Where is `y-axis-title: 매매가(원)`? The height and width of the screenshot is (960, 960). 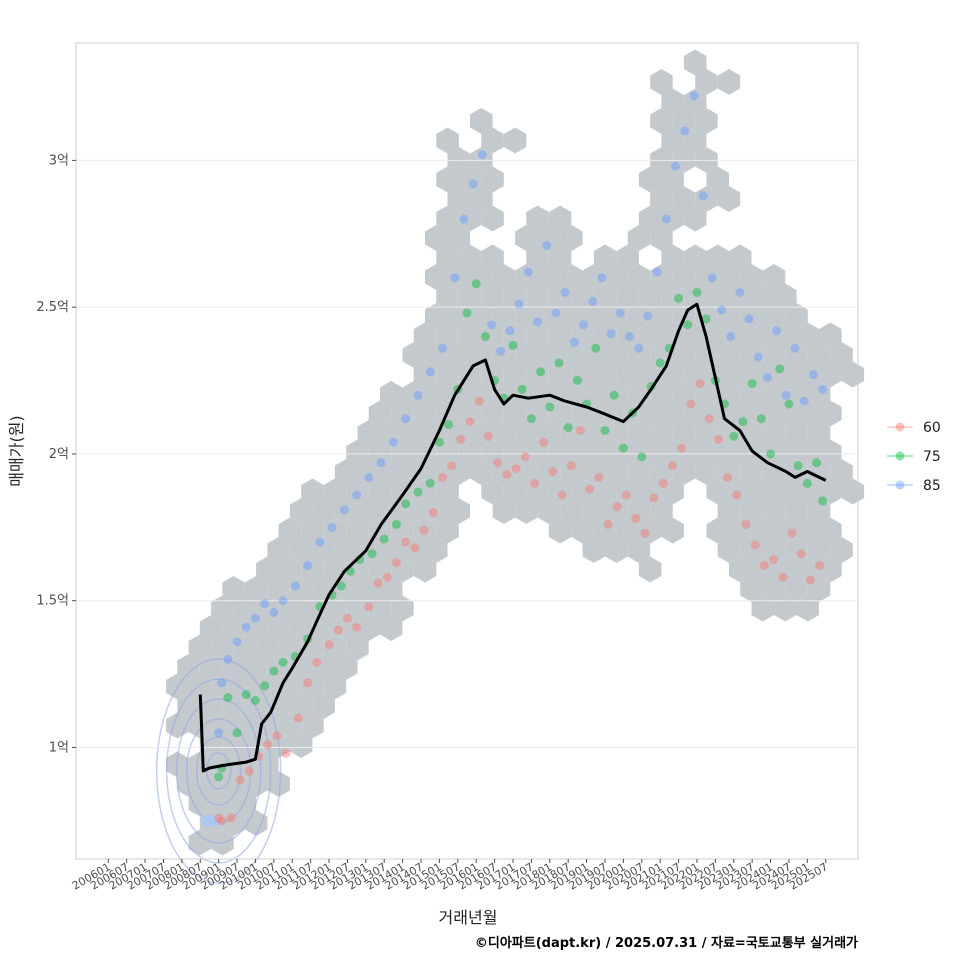 y-axis-title: 매매가(원) is located at coordinates (16, 450).